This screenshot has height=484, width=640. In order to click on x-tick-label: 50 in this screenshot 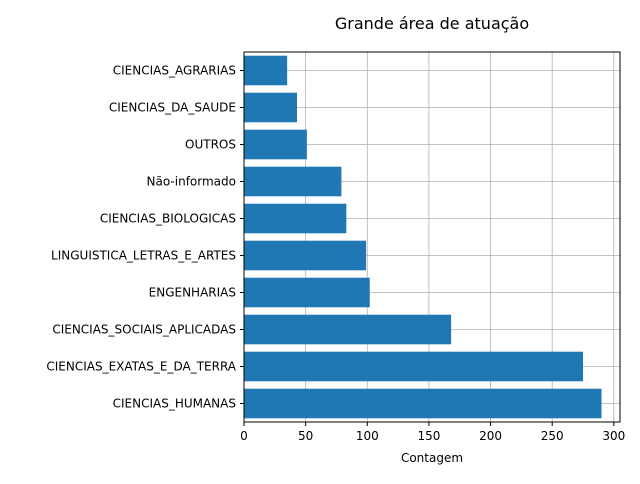, I will do `click(305, 436)`.